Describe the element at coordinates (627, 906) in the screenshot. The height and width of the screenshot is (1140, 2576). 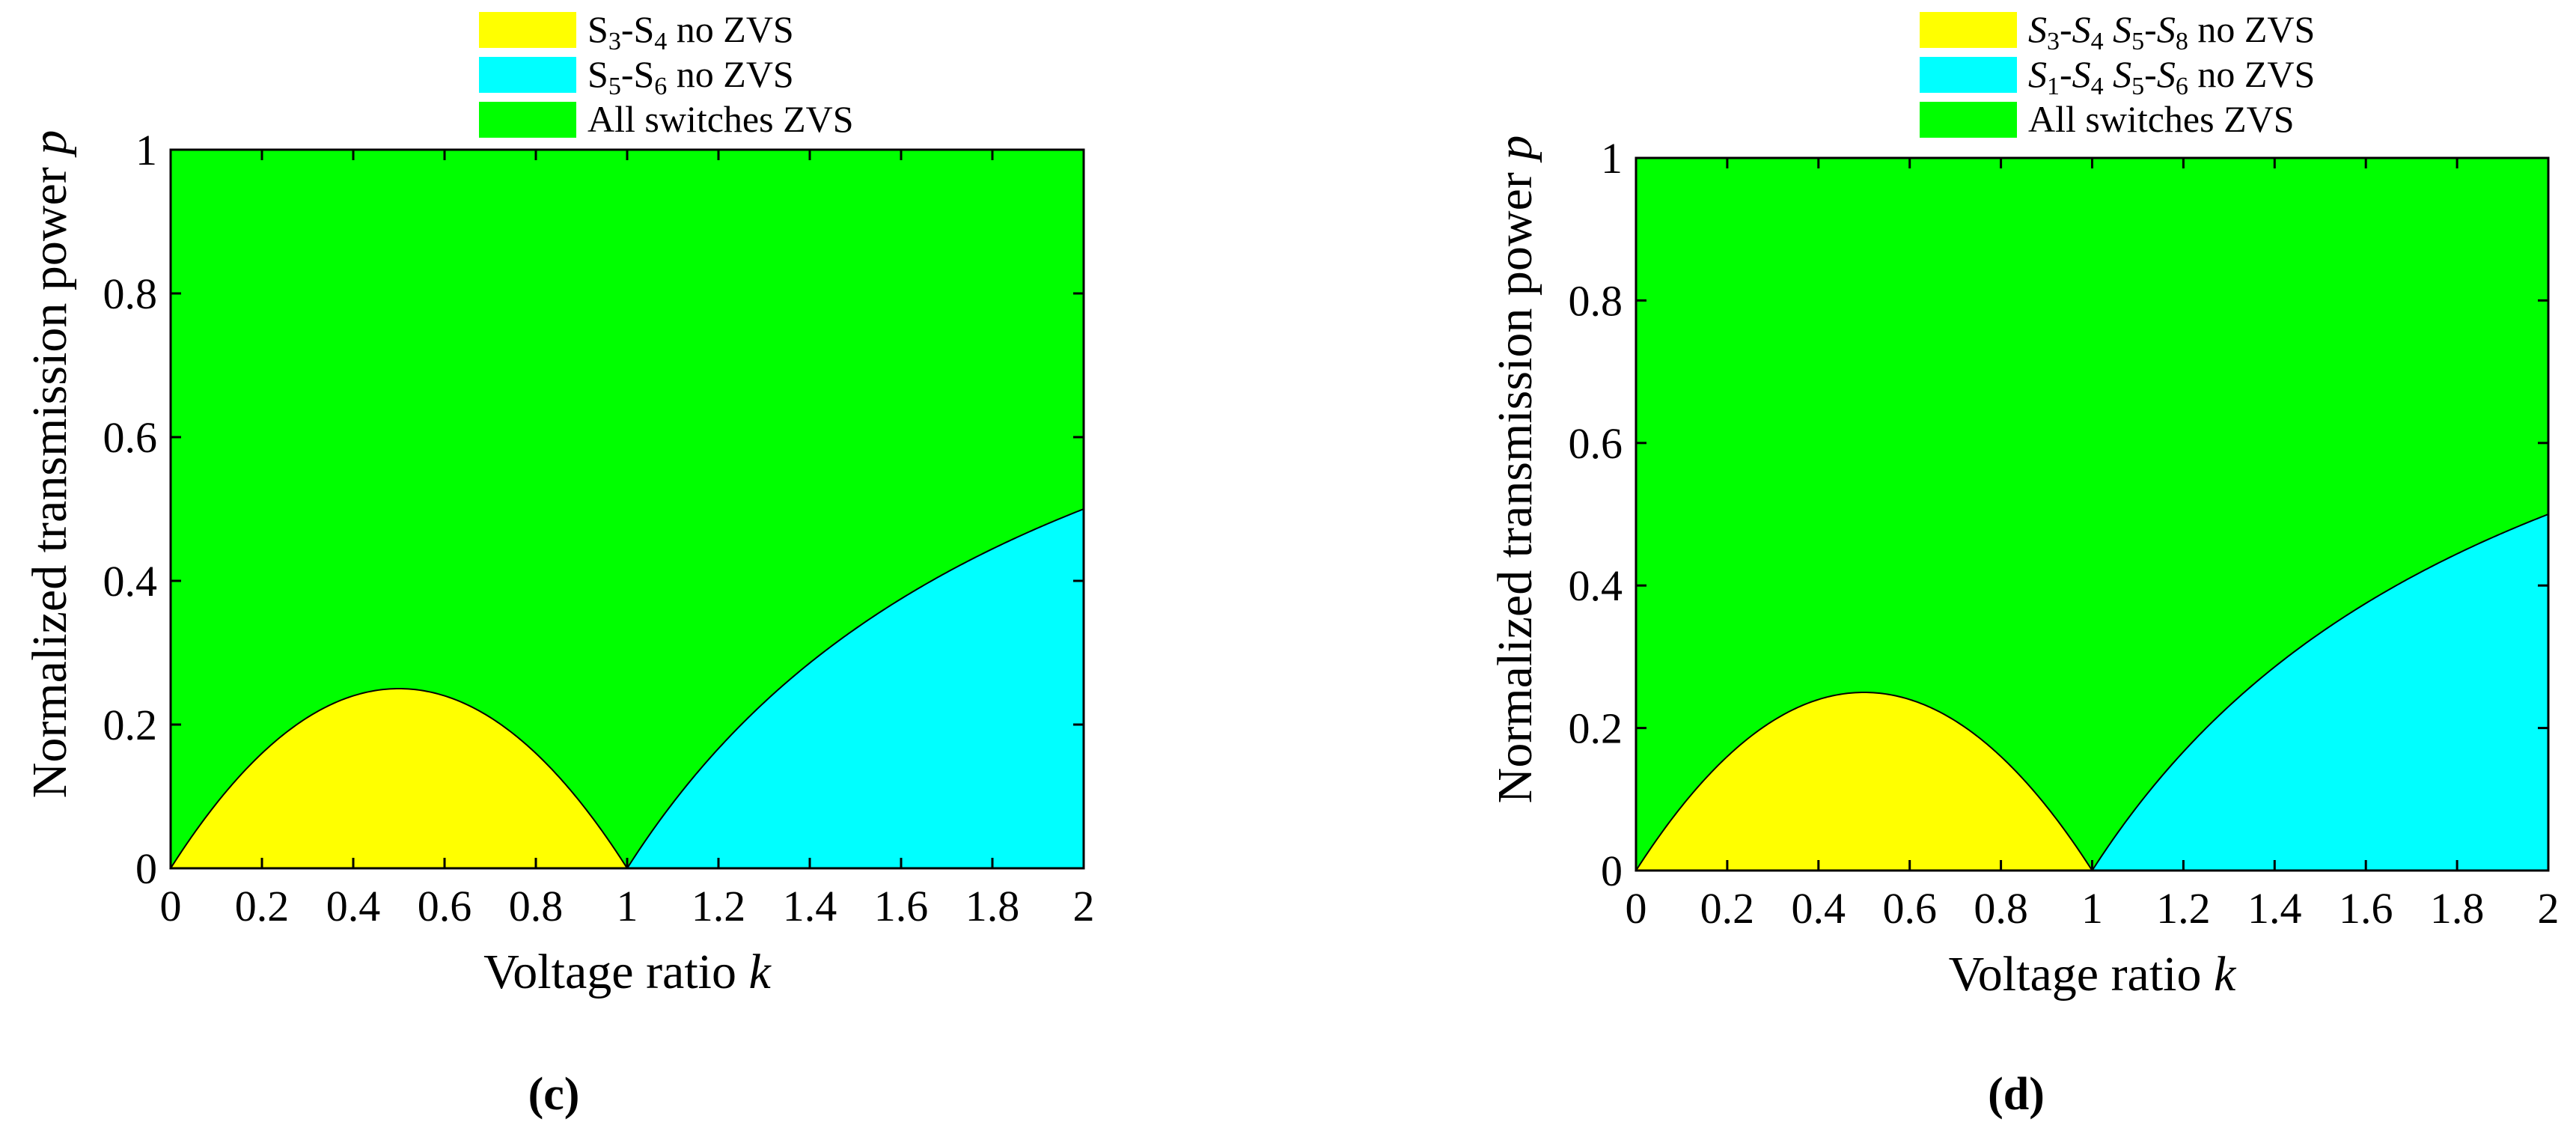
I see `x-tick-label: 1` at that location.